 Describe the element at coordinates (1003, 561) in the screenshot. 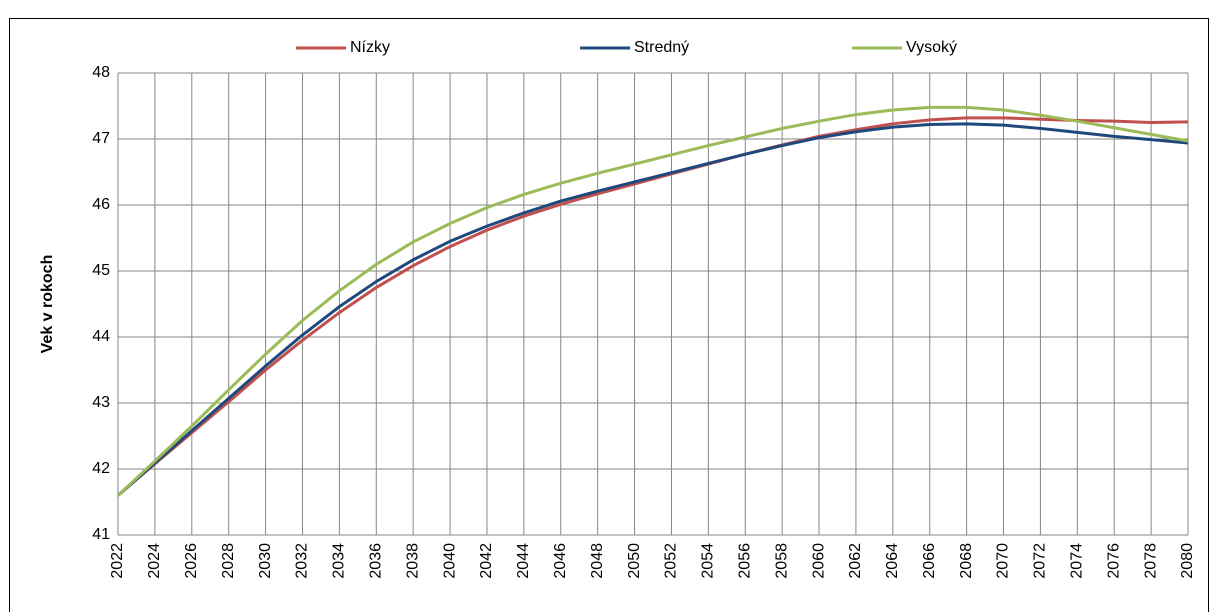

I see `x-tick-label: 2070` at that location.